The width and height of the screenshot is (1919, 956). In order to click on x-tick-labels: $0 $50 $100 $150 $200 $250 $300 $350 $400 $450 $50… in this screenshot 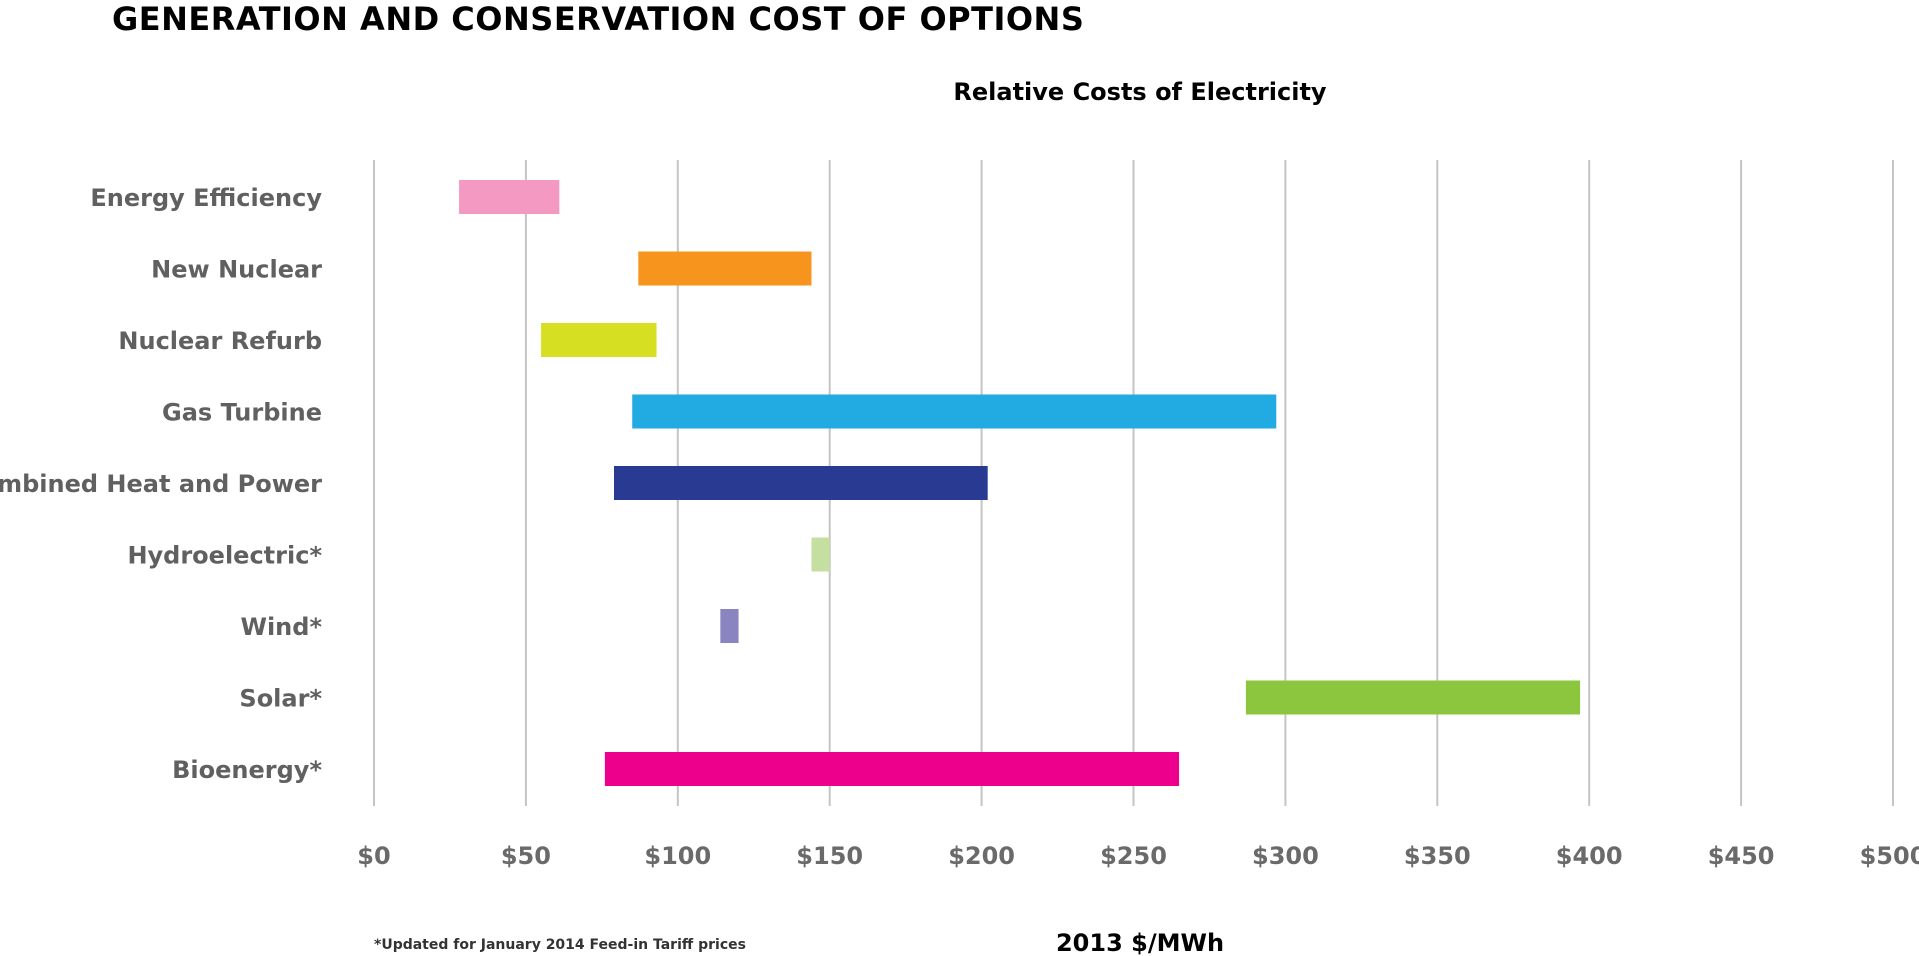, I will do `click(1138, 856)`.